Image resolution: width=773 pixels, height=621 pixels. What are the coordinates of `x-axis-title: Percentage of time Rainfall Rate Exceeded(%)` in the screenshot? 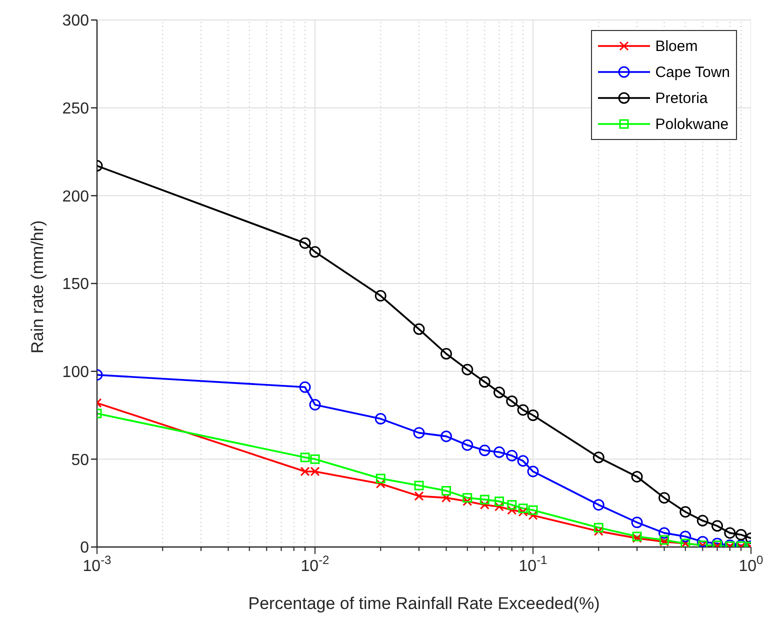 It's located at (424, 603).